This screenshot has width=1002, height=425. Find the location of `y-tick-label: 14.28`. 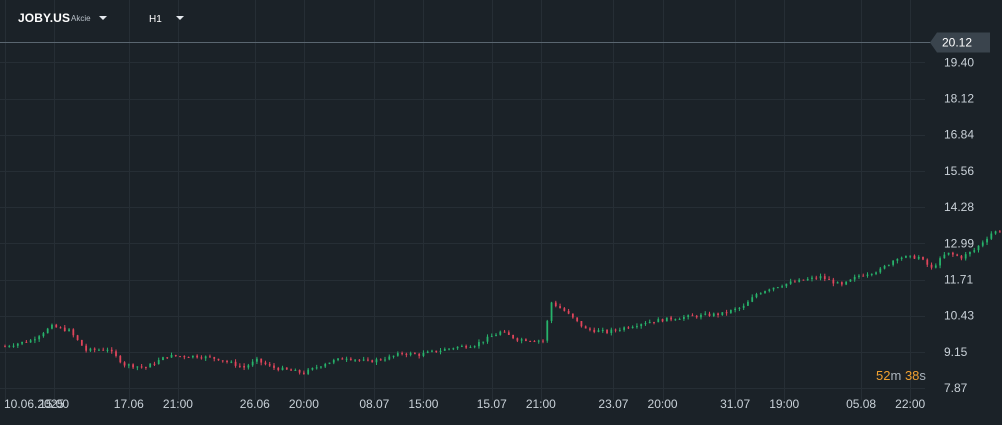

y-tick-label: 14.28 is located at coordinates (959, 207).